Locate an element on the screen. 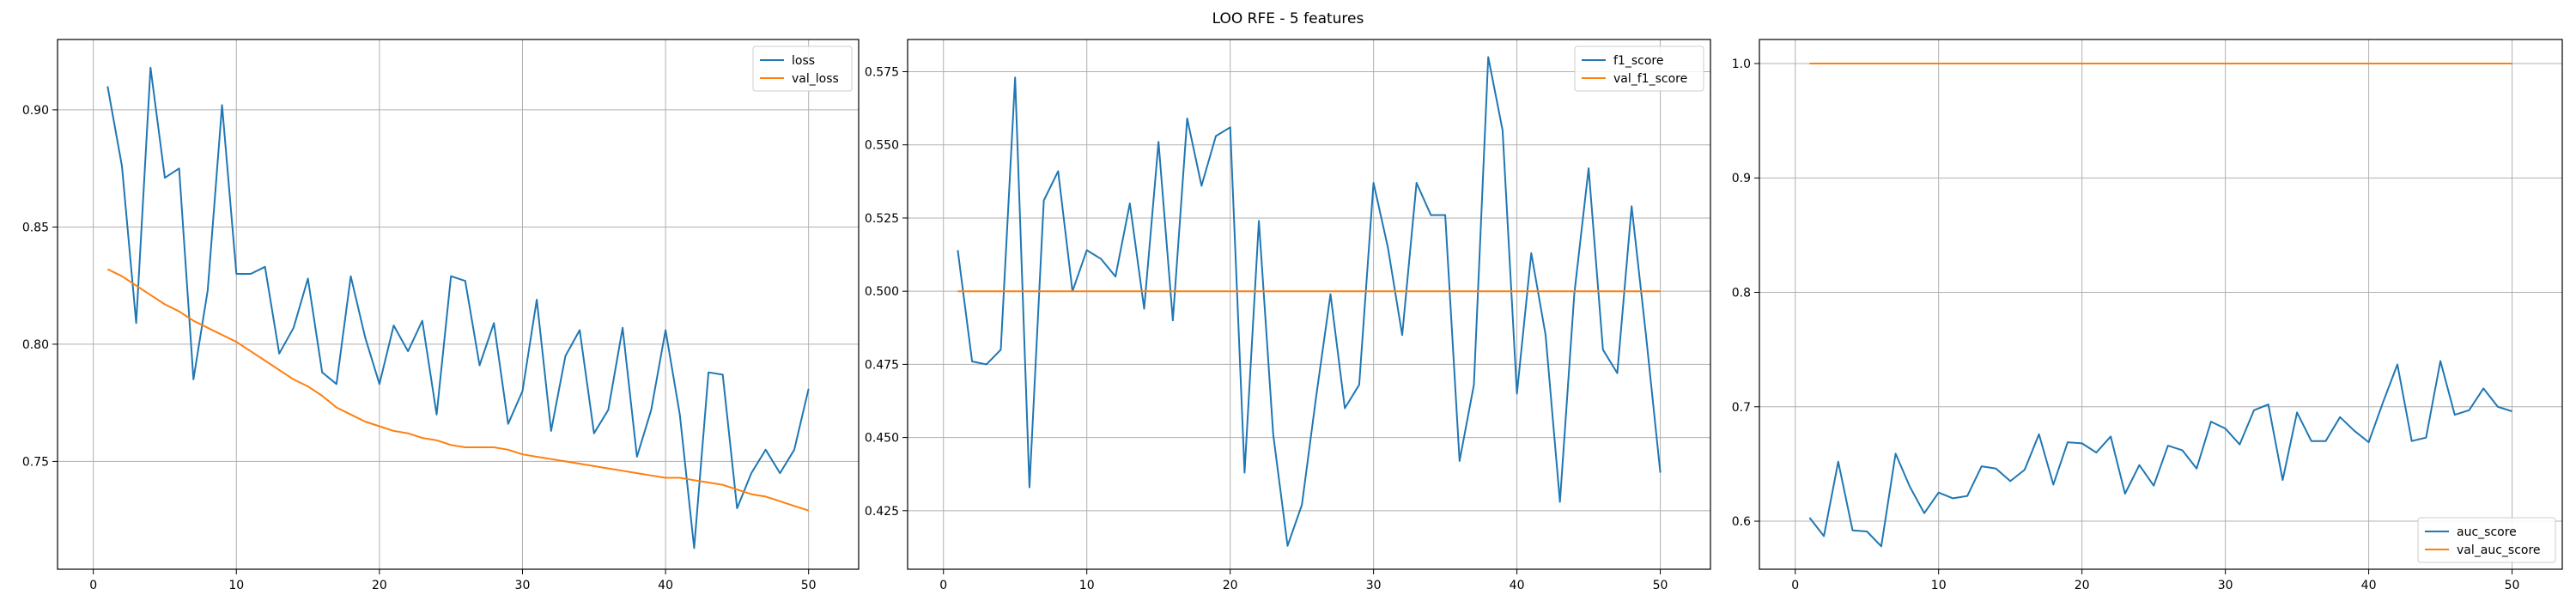 The height and width of the screenshot is (601, 2576). f1-xtick-label-5: 50 is located at coordinates (1660, 585).